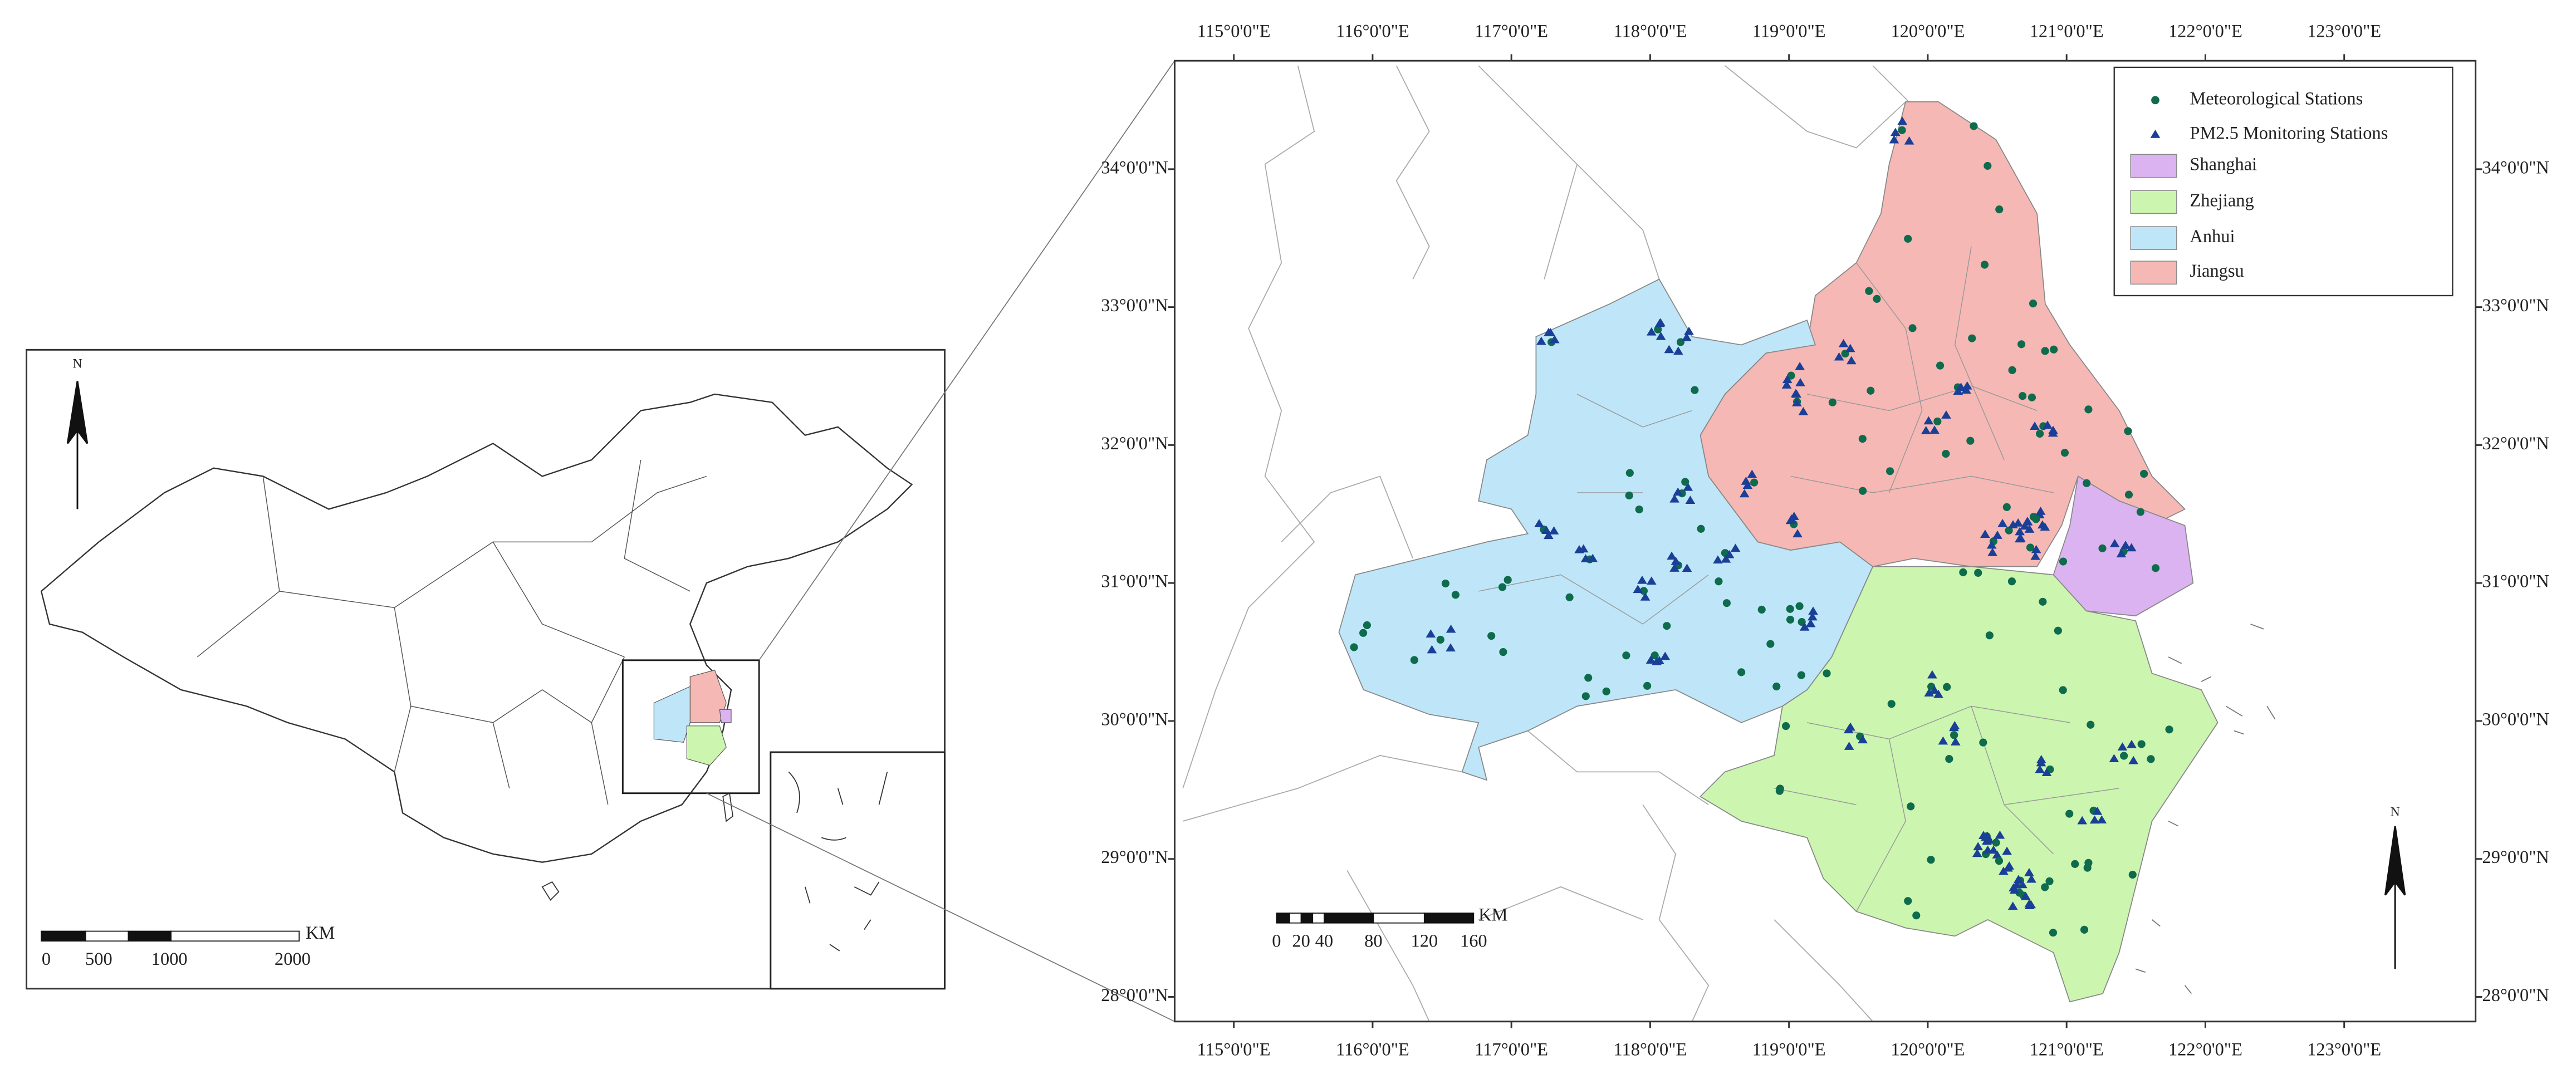 This screenshot has height=1079, width=2576. I want to click on legend-box, so click(2283, 182).